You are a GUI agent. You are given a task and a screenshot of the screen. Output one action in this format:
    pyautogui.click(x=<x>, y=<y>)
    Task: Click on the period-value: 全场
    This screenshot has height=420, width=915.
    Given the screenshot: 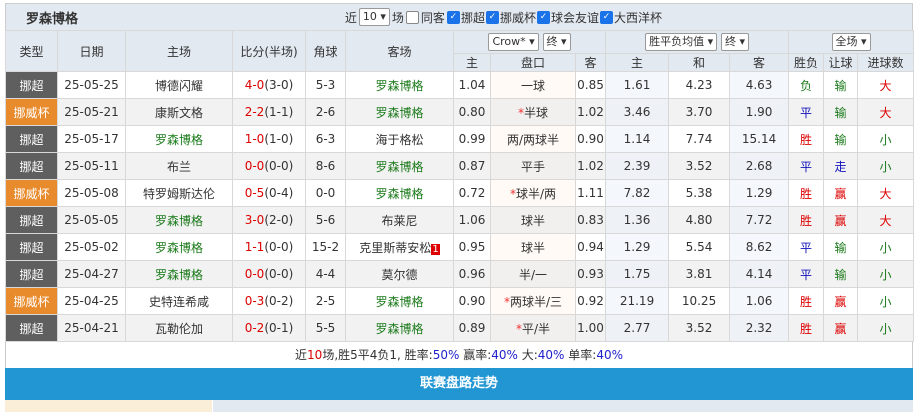 What is the action you would take?
    pyautogui.click(x=846, y=41)
    